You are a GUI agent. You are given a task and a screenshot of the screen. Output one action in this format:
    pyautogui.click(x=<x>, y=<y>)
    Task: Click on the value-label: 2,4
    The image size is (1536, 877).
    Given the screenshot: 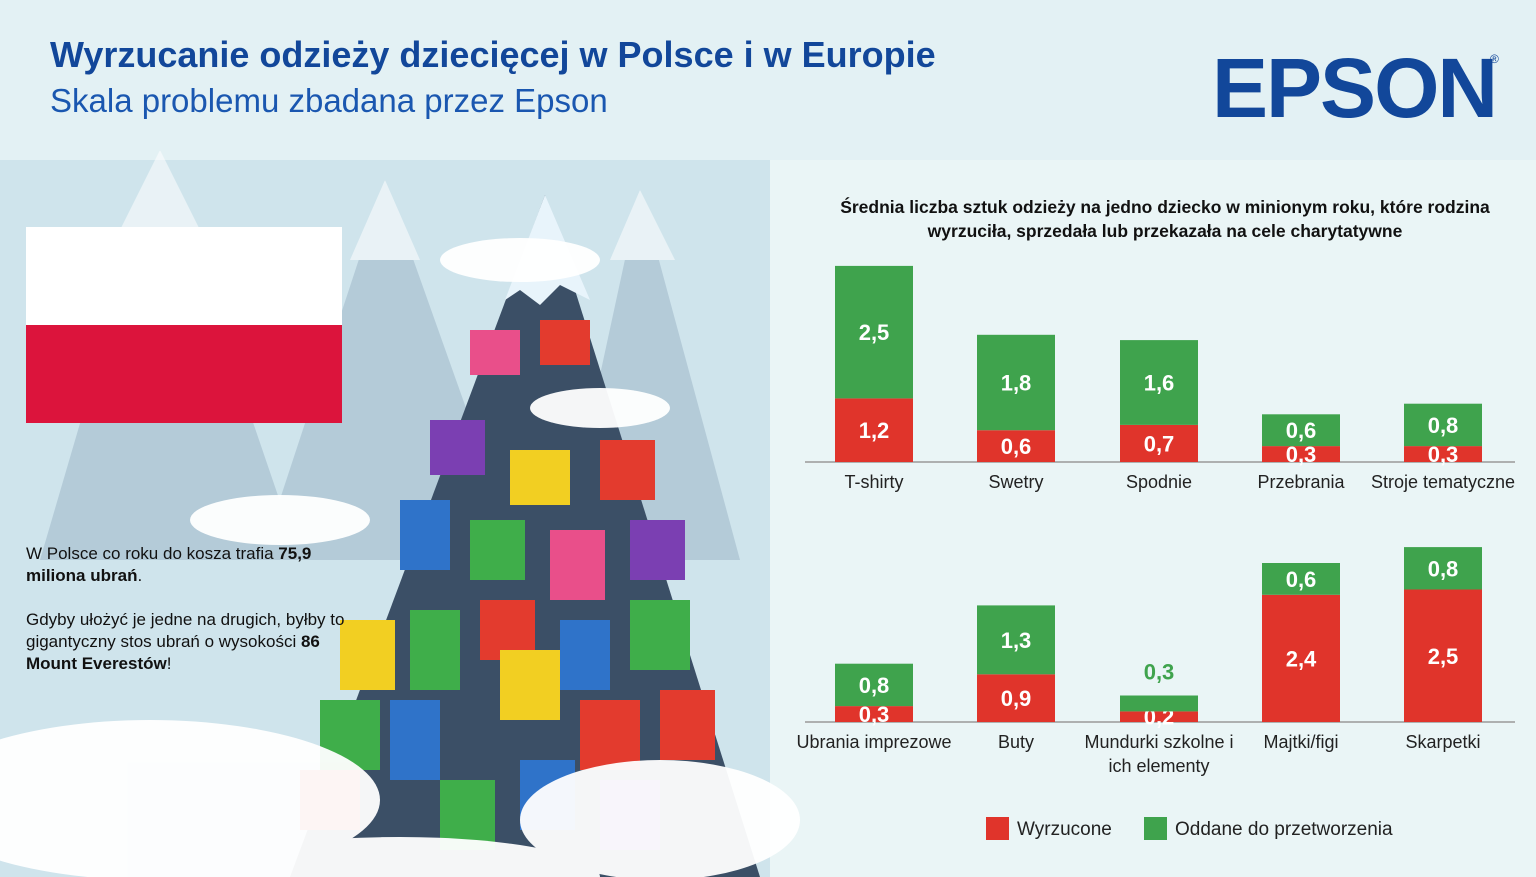 What is the action you would take?
    pyautogui.click(x=1301, y=658)
    